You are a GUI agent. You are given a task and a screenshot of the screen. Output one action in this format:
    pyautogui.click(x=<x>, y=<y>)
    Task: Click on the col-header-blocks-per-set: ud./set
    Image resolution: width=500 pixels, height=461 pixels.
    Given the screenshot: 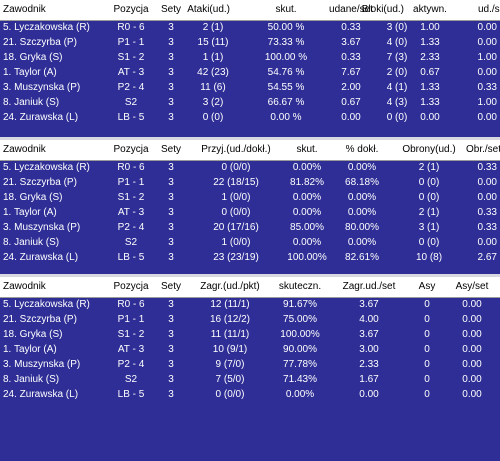 What is the action you would take?
    pyautogui.click(x=489, y=9)
    